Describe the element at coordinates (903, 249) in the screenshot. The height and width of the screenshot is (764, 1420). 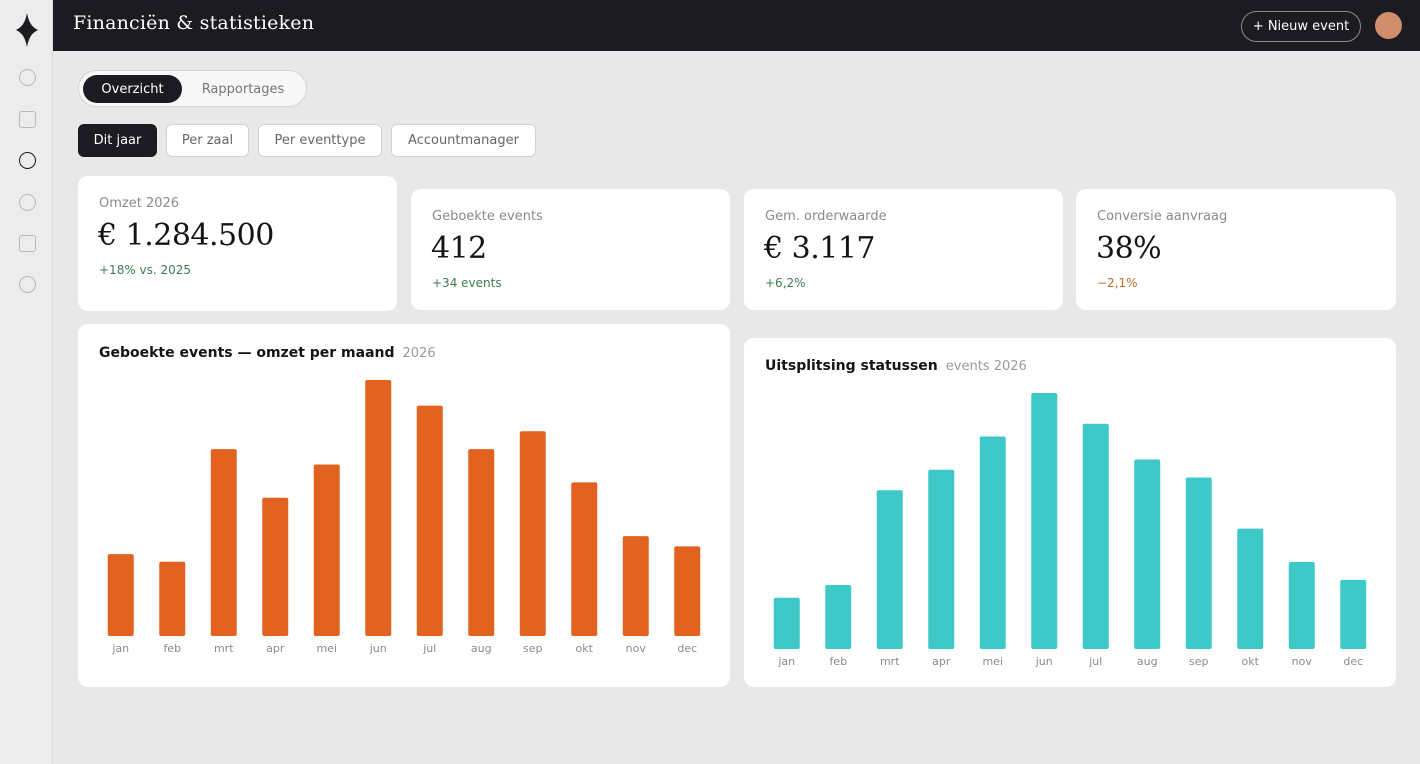
I see `kpi-card-avg-order-value: Gem. orderwaarde € 3.117 +6,2%` at that location.